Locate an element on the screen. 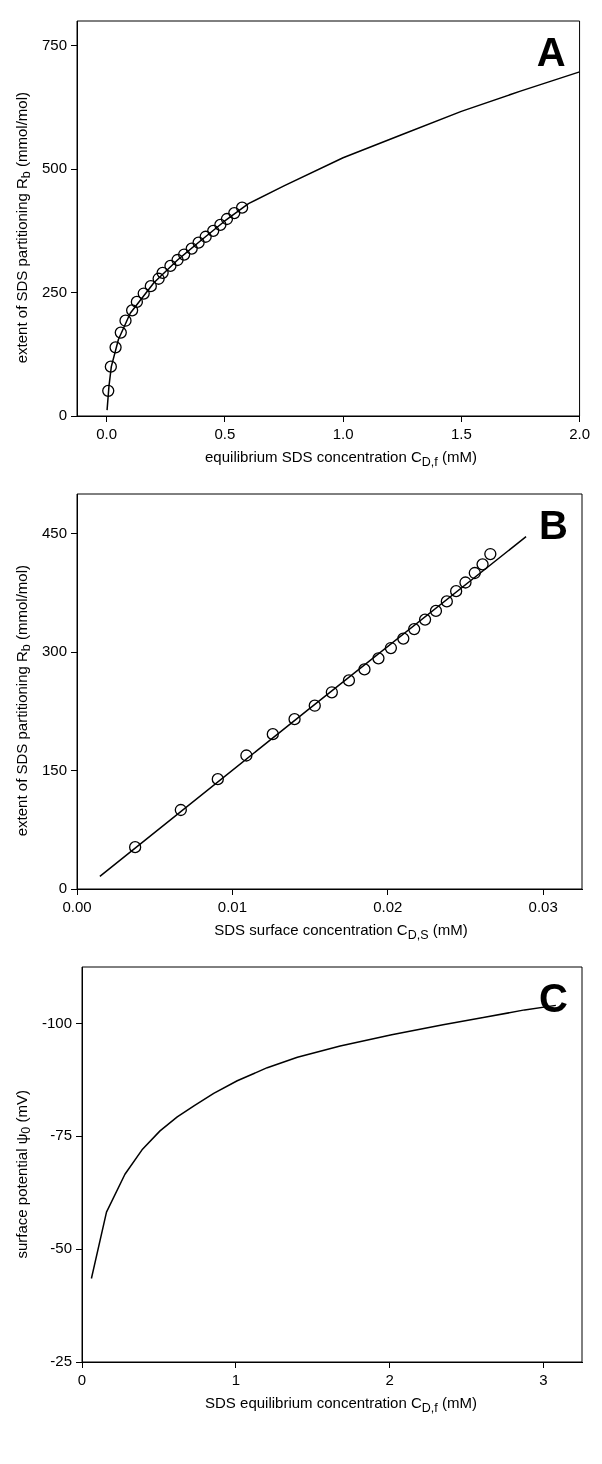 The height and width of the screenshot is (1464, 602). y-tick-label: -100 is located at coordinates (57, 1022).